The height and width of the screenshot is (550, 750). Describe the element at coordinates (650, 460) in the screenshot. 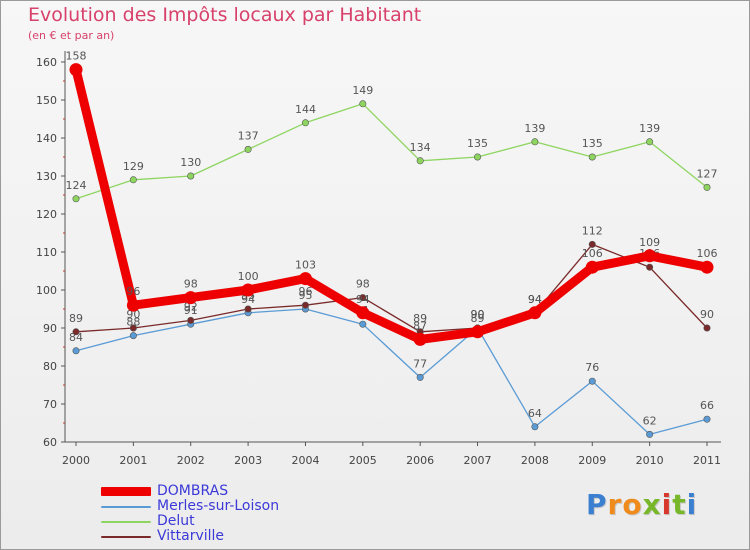

I see `x-tick-label: 2010` at that location.